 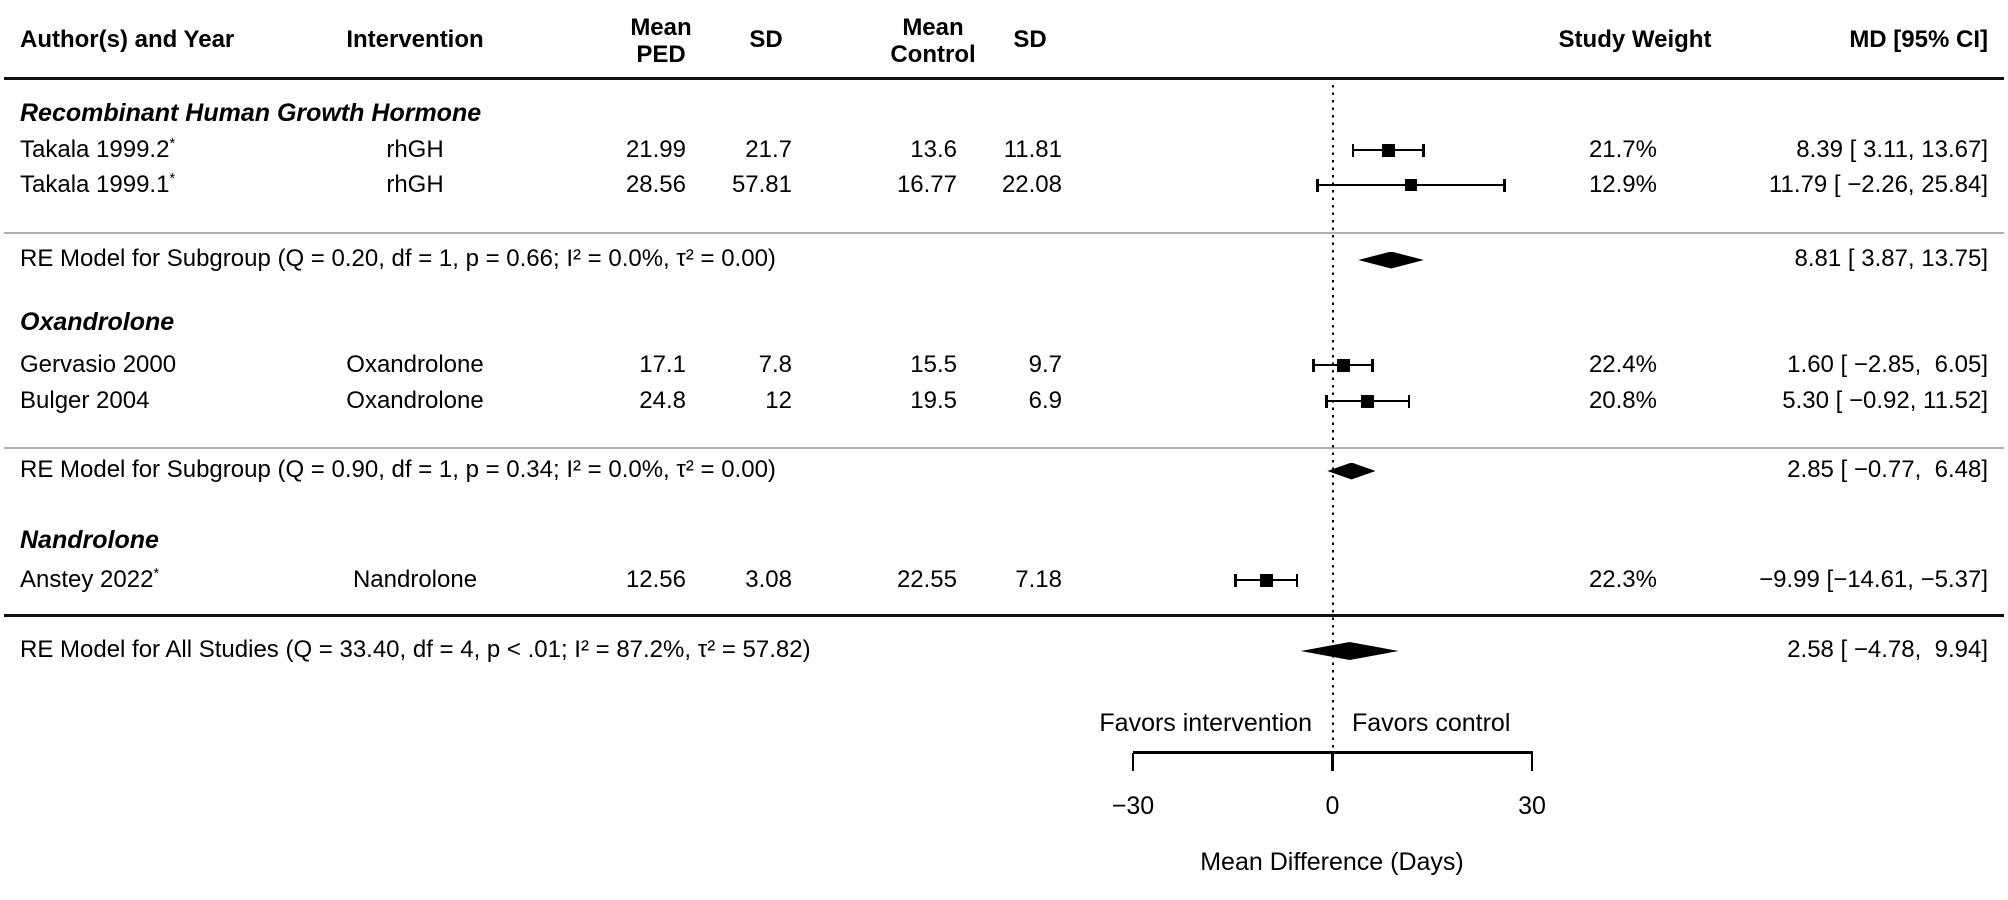 I want to click on study-mean-ped: 28.56, so click(x=655, y=184).